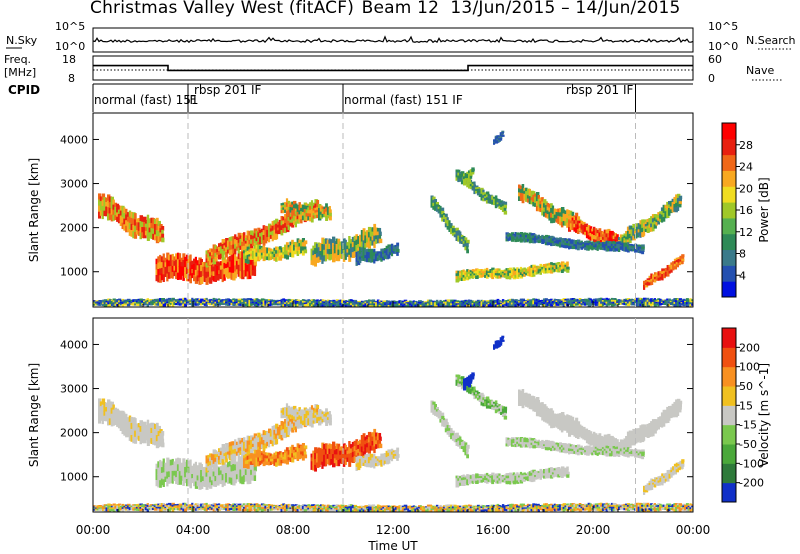 Image resolution: width=800 pixels, height=554 pixels. Describe the element at coordinates (666, 213) in the screenshot. I see `power-cell-1930` at that location.